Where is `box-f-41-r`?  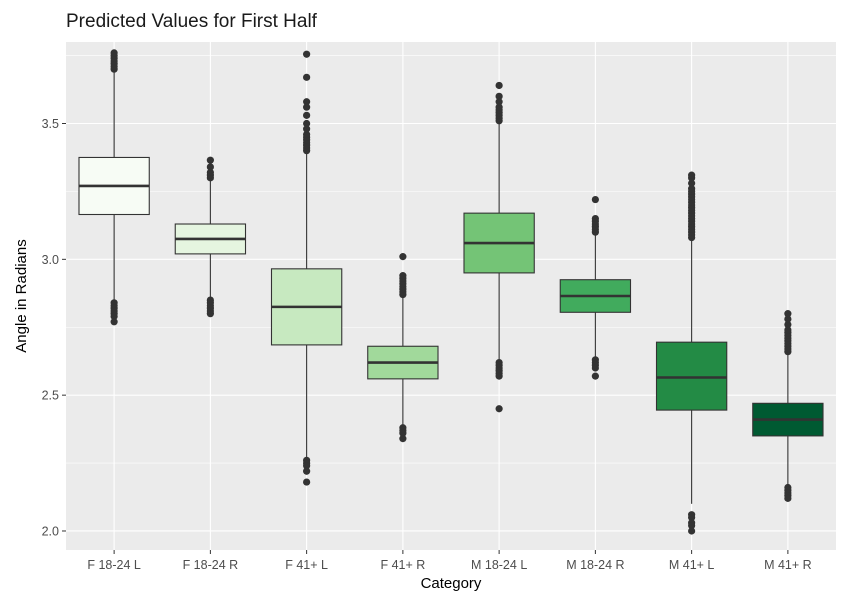
box-f-41-r is located at coordinates (403, 348).